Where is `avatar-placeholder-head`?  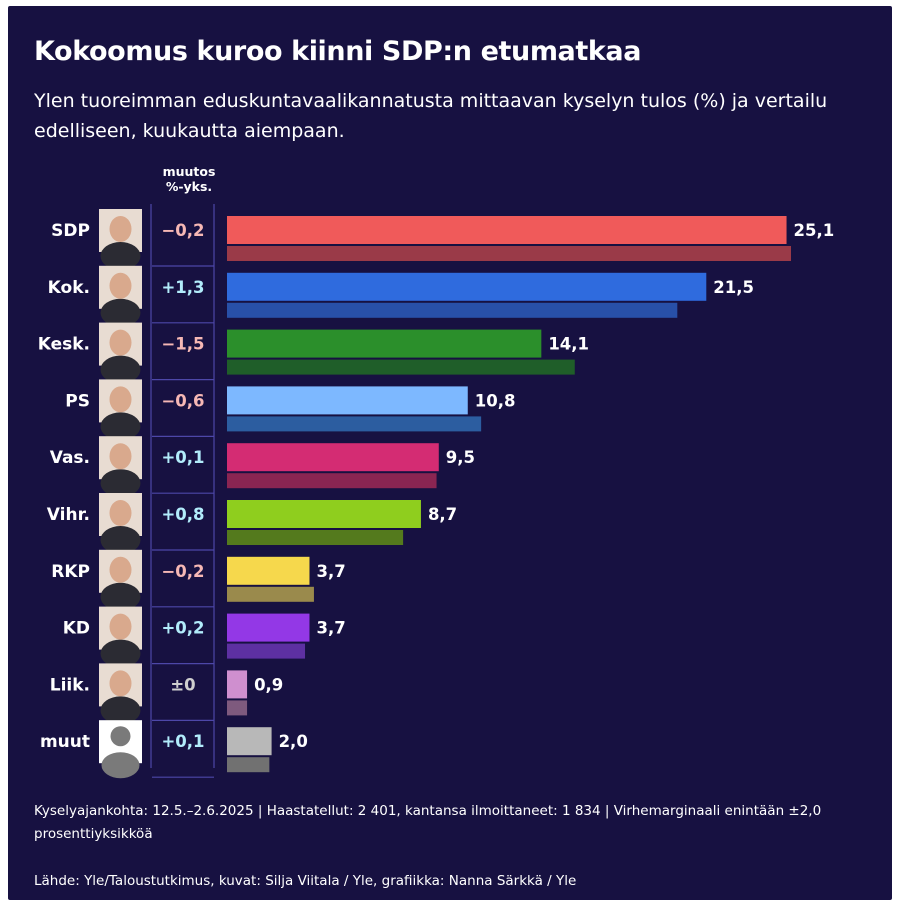
avatar-placeholder-head is located at coordinates (120, 736).